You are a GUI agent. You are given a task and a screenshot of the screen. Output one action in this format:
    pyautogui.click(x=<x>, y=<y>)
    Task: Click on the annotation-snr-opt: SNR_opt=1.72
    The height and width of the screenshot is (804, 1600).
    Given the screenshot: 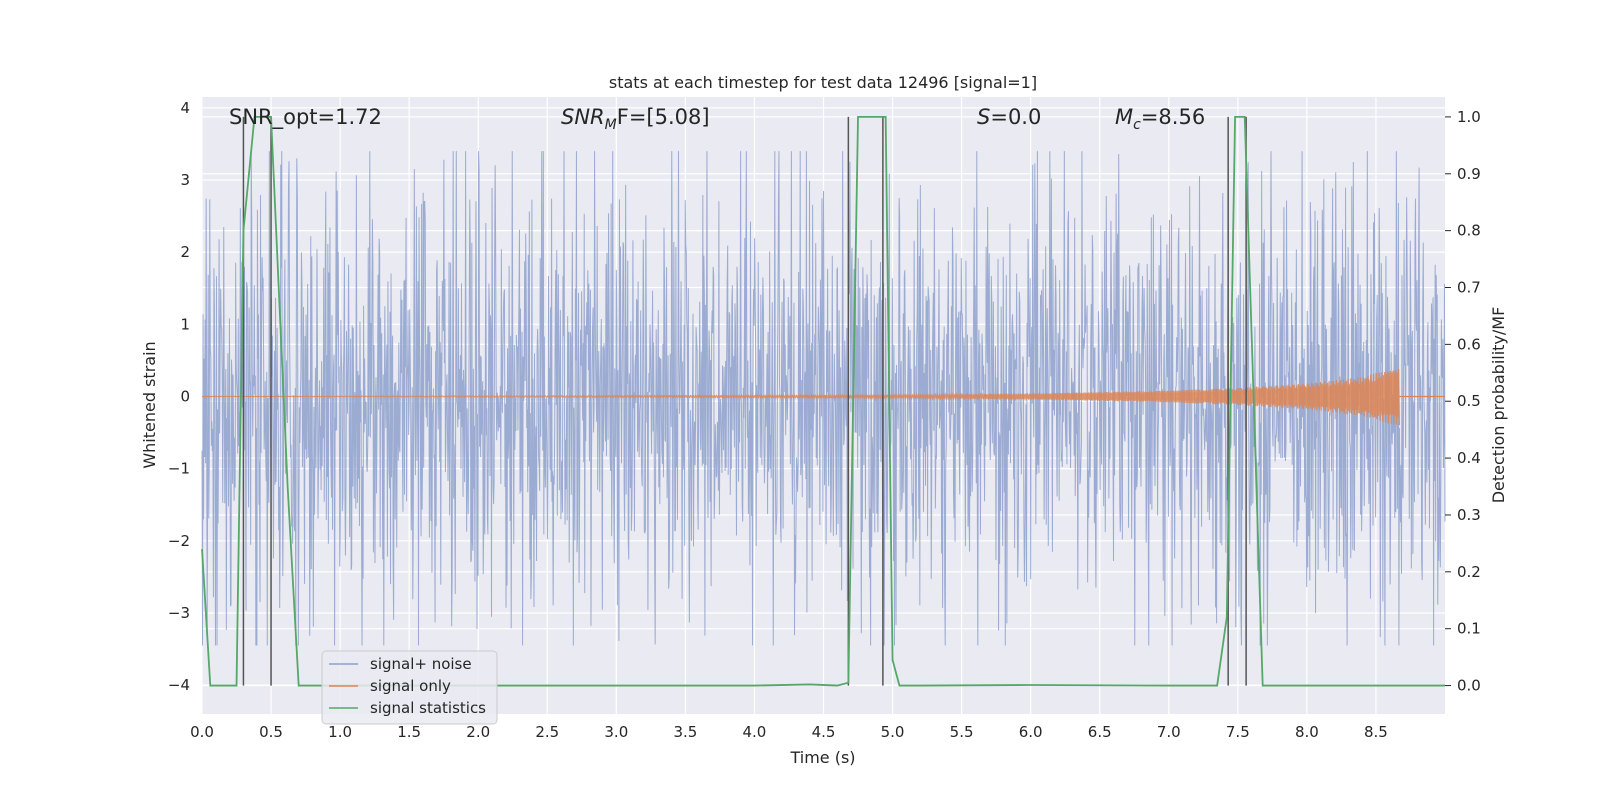 What is the action you would take?
    pyautogui.click(x=305, y=117)
    